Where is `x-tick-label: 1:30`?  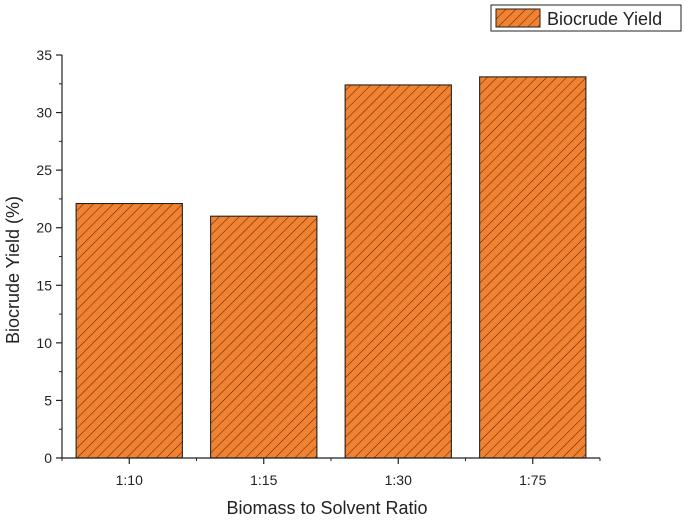
x-tick-label: 1:30 is located at coordinates (398, 480).